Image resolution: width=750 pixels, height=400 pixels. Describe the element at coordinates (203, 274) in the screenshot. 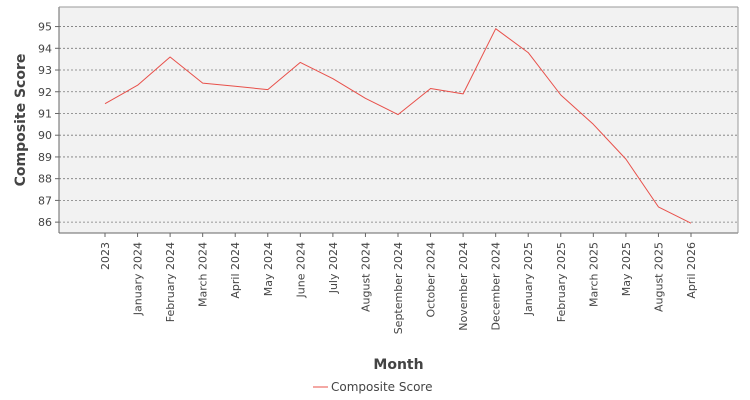

I see `x-tick-label: March 2024` at that location.